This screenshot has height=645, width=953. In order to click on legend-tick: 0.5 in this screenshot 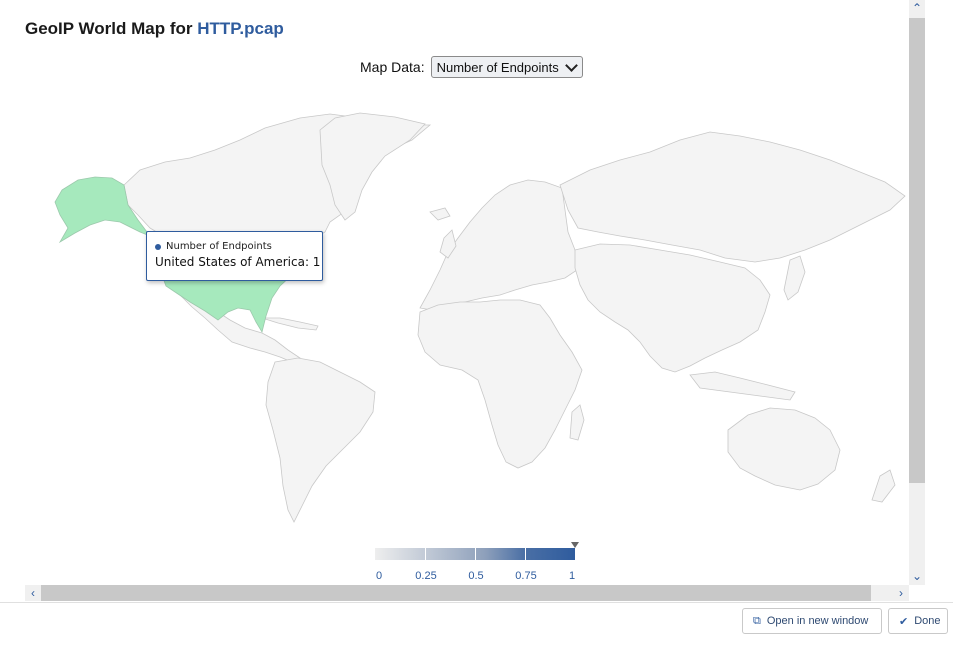, I will do `click(476, 576)`.